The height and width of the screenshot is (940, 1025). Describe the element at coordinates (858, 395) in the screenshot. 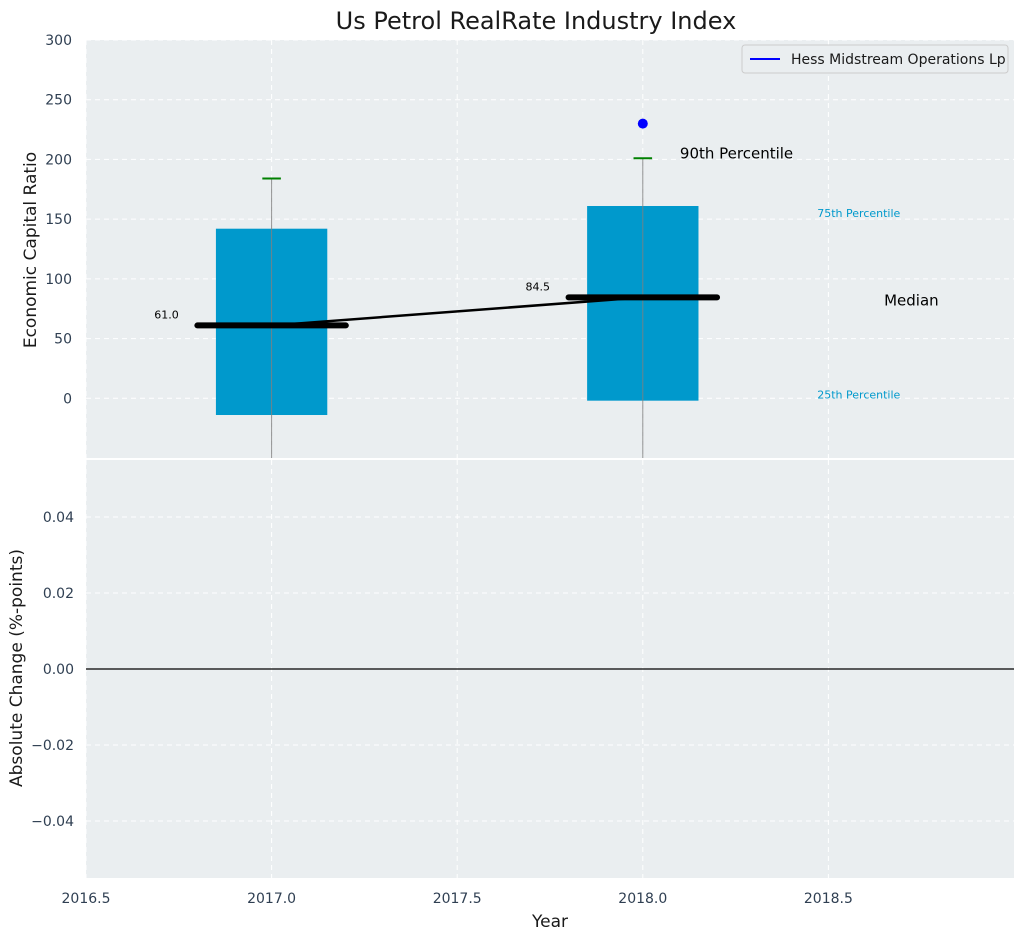

I see `annotation-p25: 25th Percentile` at that location.